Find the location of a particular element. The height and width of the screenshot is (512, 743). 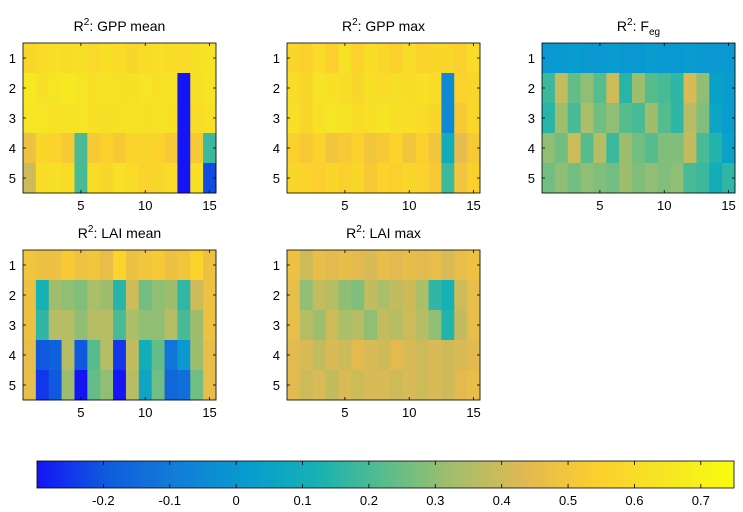

y-tick-label: 3 is located at coordinates (276, 325).